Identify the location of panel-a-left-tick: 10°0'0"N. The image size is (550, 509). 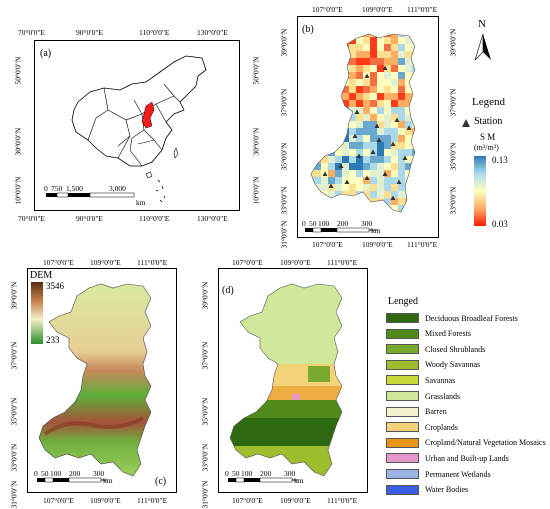
(18, 190).